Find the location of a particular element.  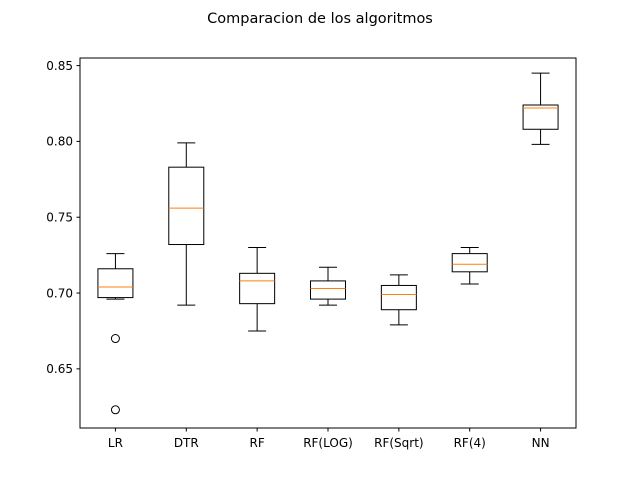

x-tick-label: NN is located at coordinates (541, 443).